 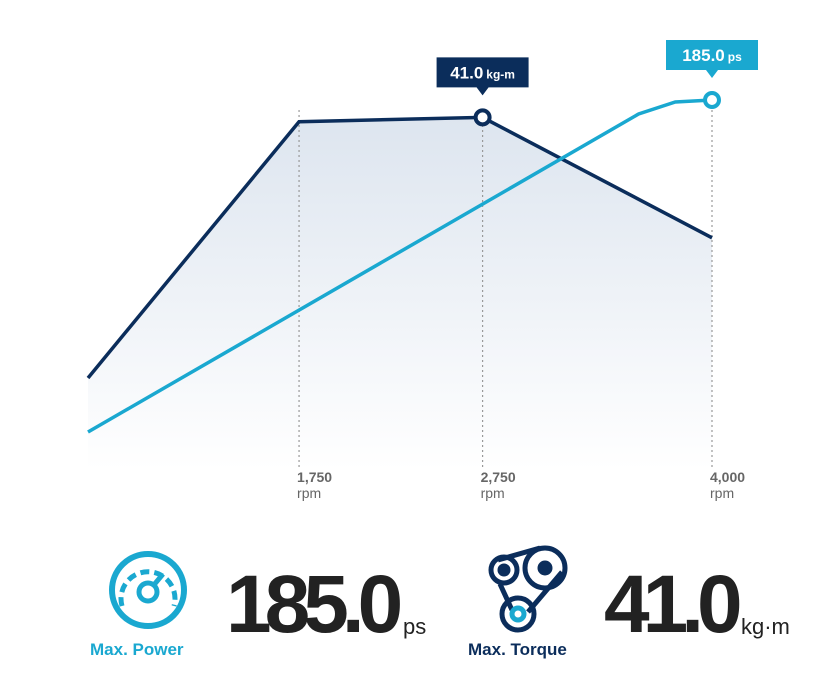 I want to click on stat-value: 185.0, so click(x=313, y=604).